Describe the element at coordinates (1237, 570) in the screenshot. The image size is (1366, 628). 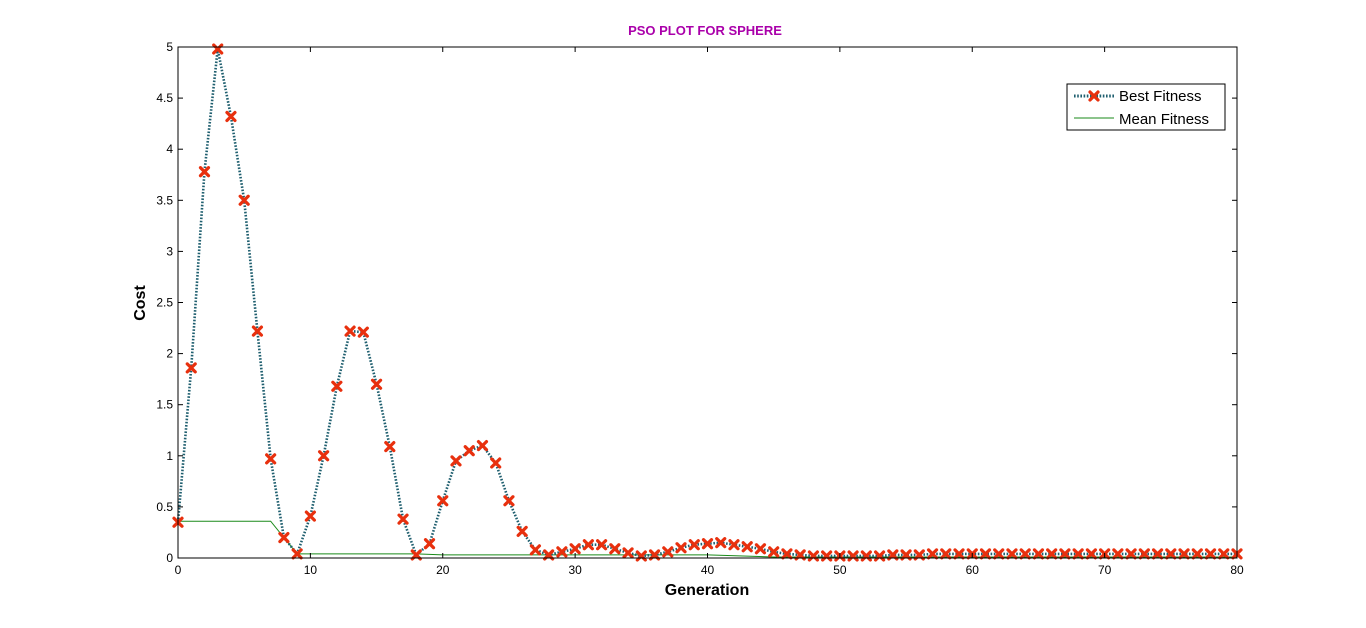
I see `x-tick-label: 80` at that location.